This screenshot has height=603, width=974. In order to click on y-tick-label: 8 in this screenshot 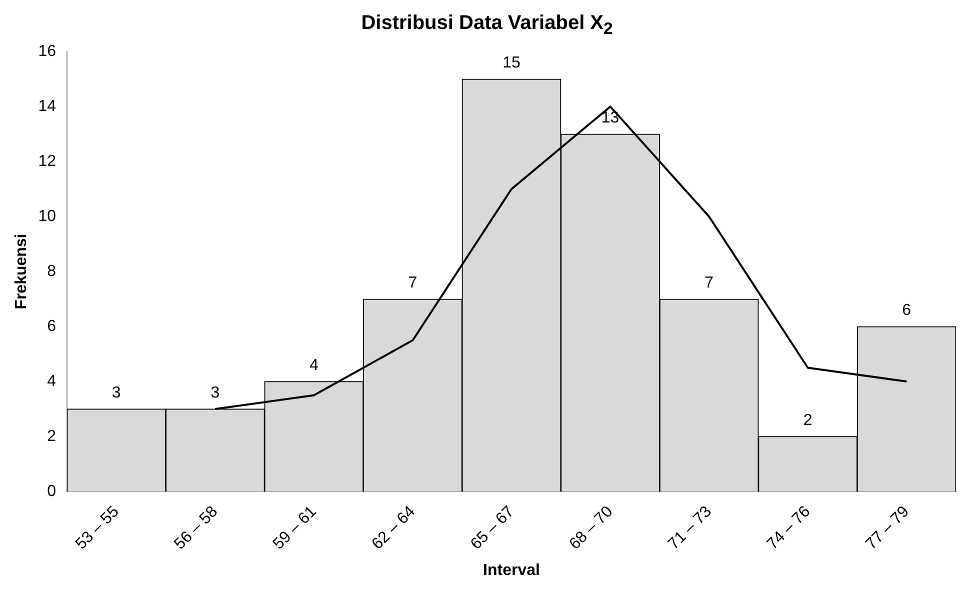, I will do `click(51, 271)`.